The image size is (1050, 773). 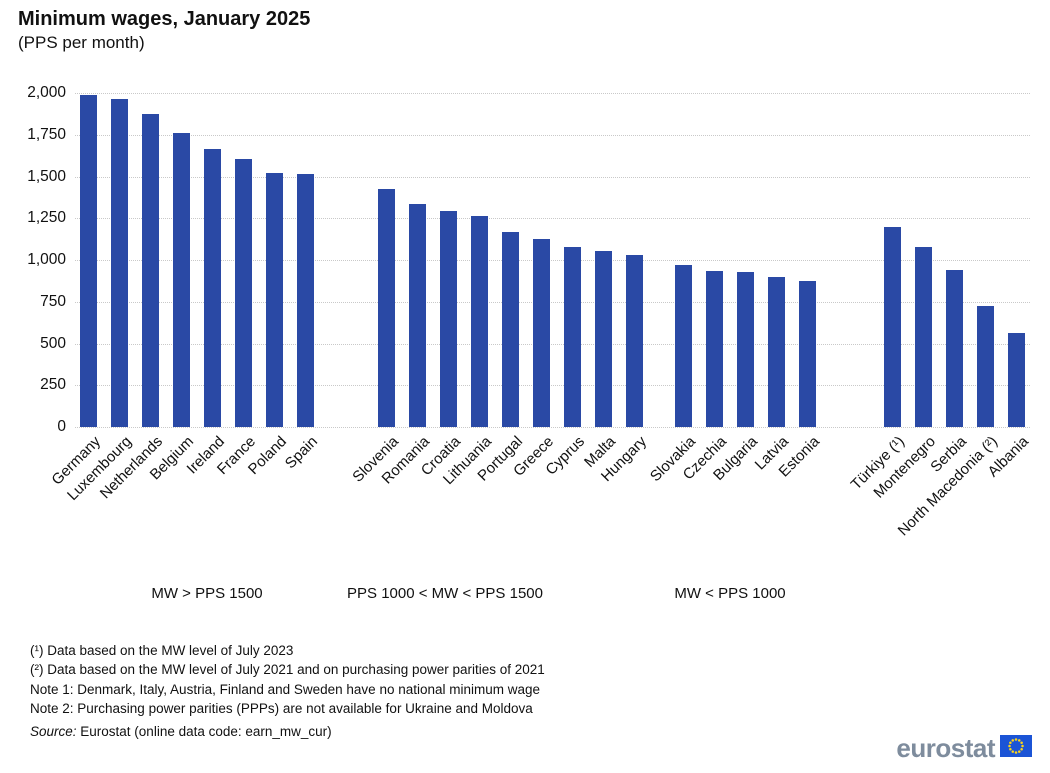 I want to click on y-tick-label: 500, so click(x=53, y=343).